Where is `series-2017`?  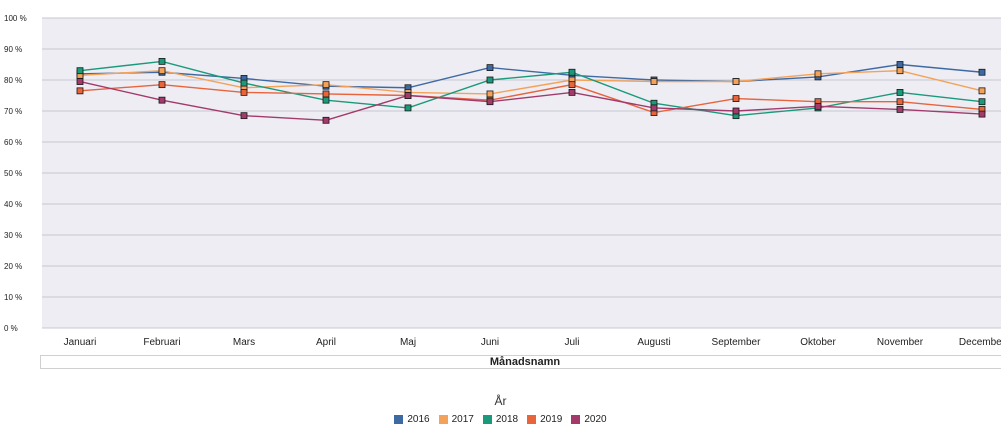
series-2017 is located at coordinates (531, 82).